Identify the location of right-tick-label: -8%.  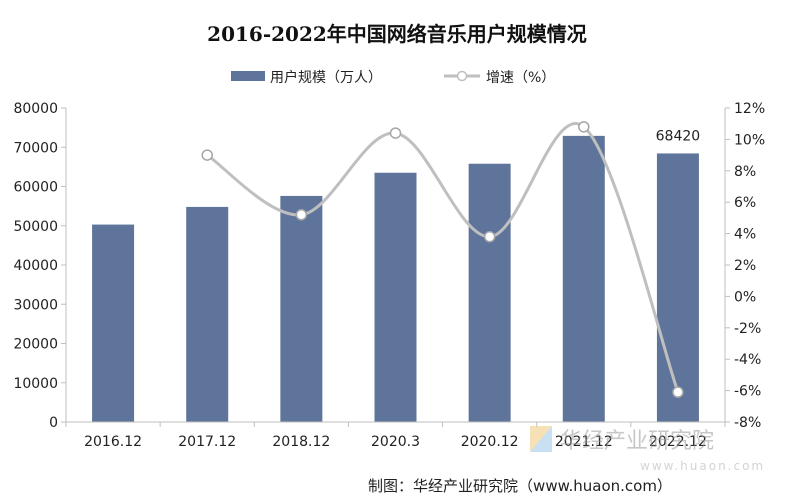
(747, 423).